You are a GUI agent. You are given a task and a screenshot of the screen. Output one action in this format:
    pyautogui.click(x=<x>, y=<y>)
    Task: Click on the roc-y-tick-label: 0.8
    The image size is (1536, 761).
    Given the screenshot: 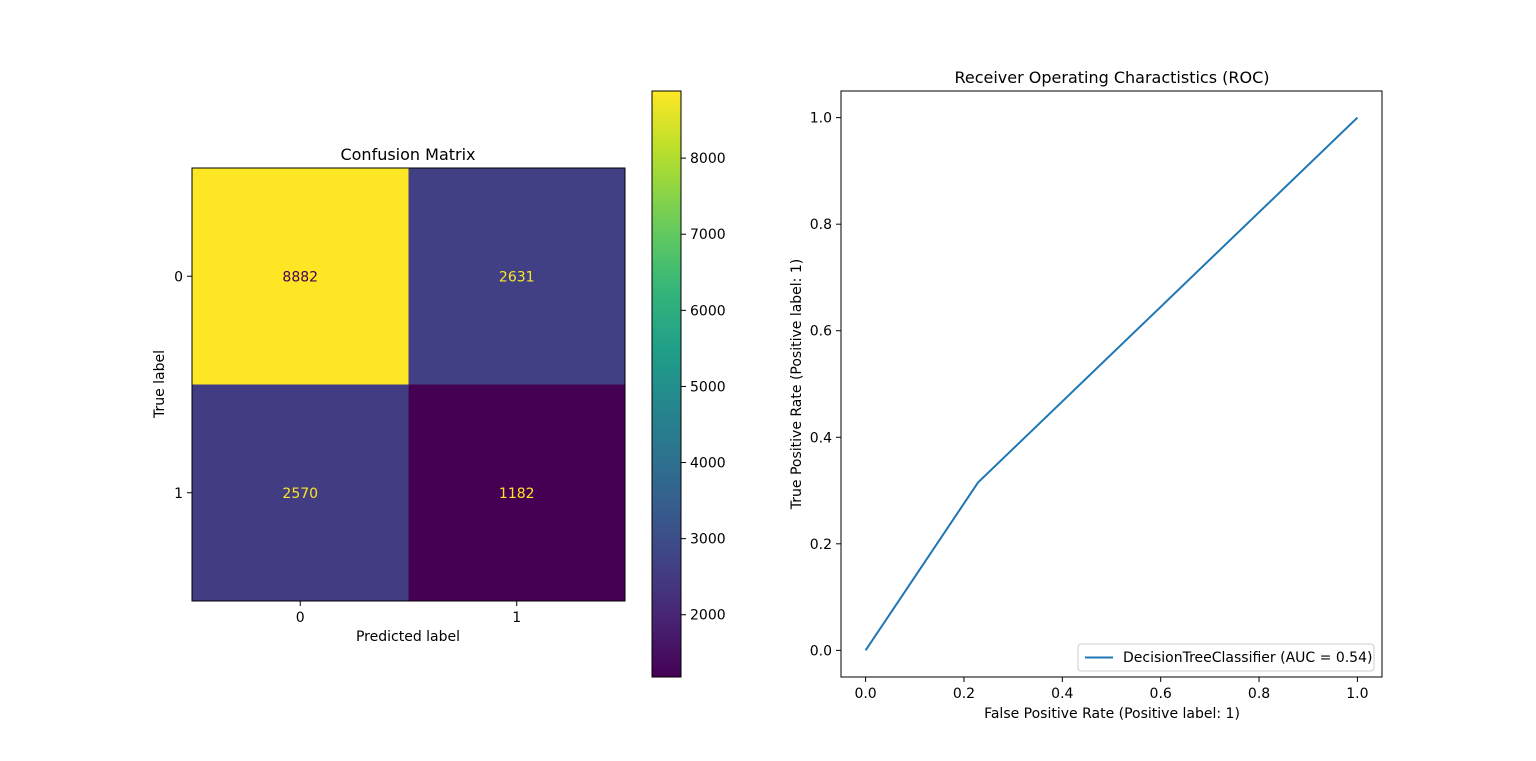 What is the action you would take?
    pyautogui.click(x=821, y=225)
    